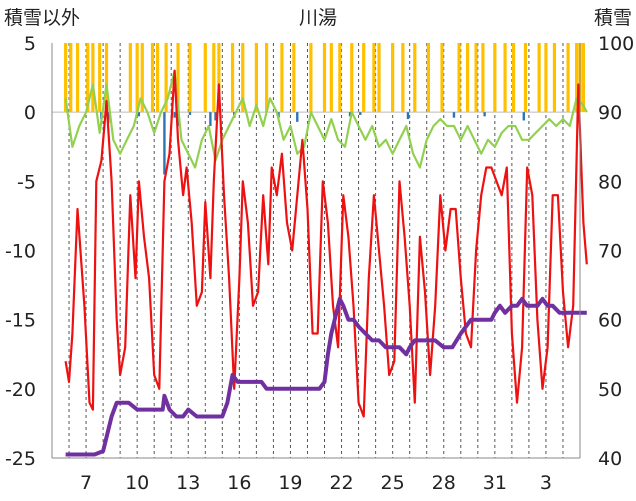 This screenshot has height=501, width=636. What do you see at coordinates (30, 113) in the screenshot?
I see `left-tick-label: 0` at bounding box center [30, 113].